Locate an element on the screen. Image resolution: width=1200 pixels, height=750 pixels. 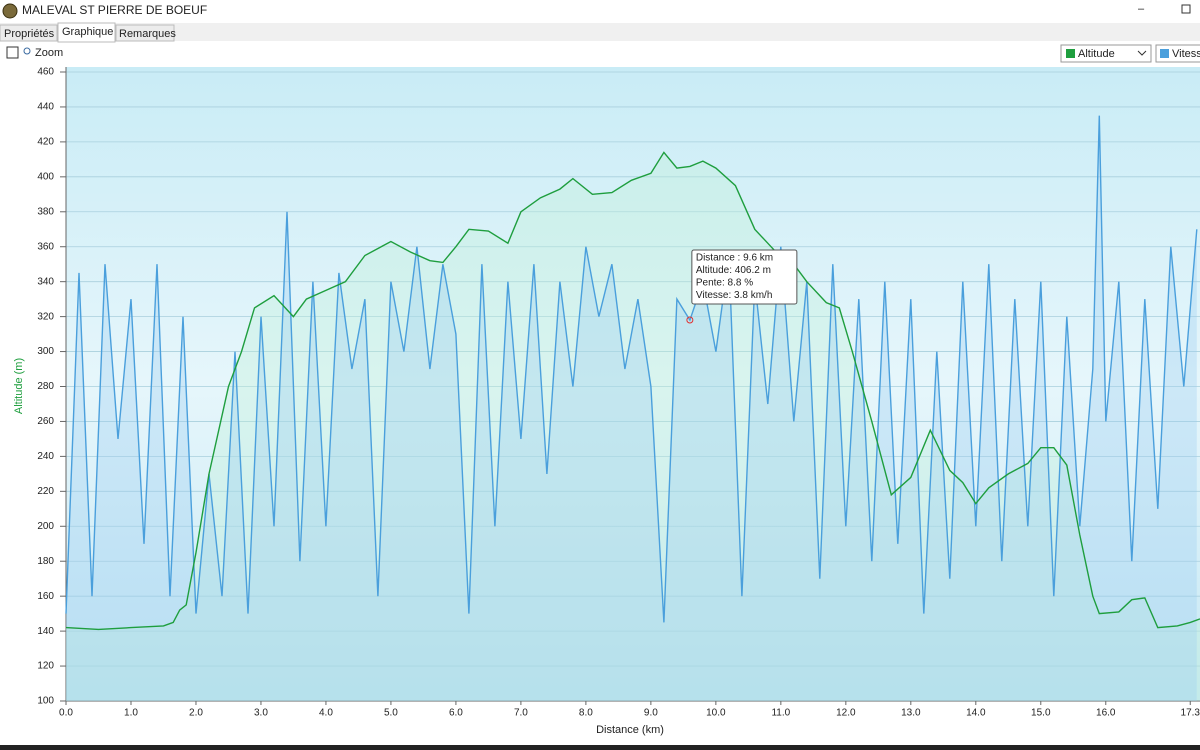
tab-label: Remarques is located at coordinates (147, 34).